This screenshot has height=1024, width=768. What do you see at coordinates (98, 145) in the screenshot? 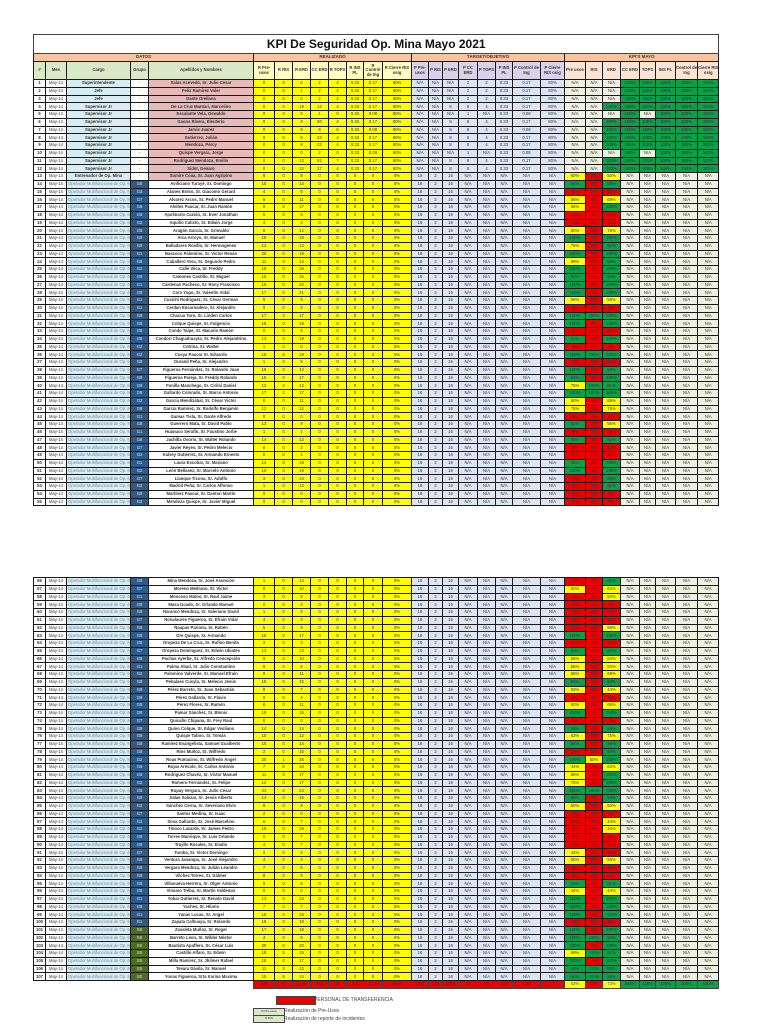
I see `cargo-cell: Supervisor Jr` at bounding box center [98, 145].